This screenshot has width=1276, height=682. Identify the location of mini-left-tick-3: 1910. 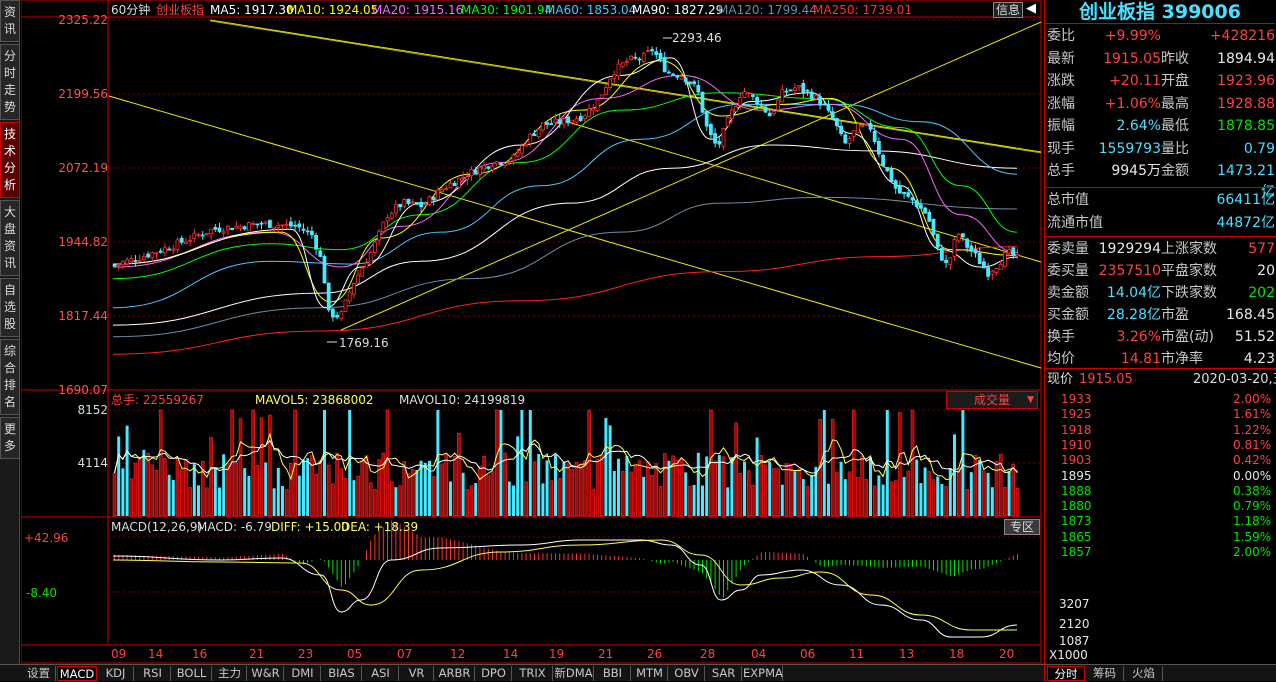
(1076, 444).